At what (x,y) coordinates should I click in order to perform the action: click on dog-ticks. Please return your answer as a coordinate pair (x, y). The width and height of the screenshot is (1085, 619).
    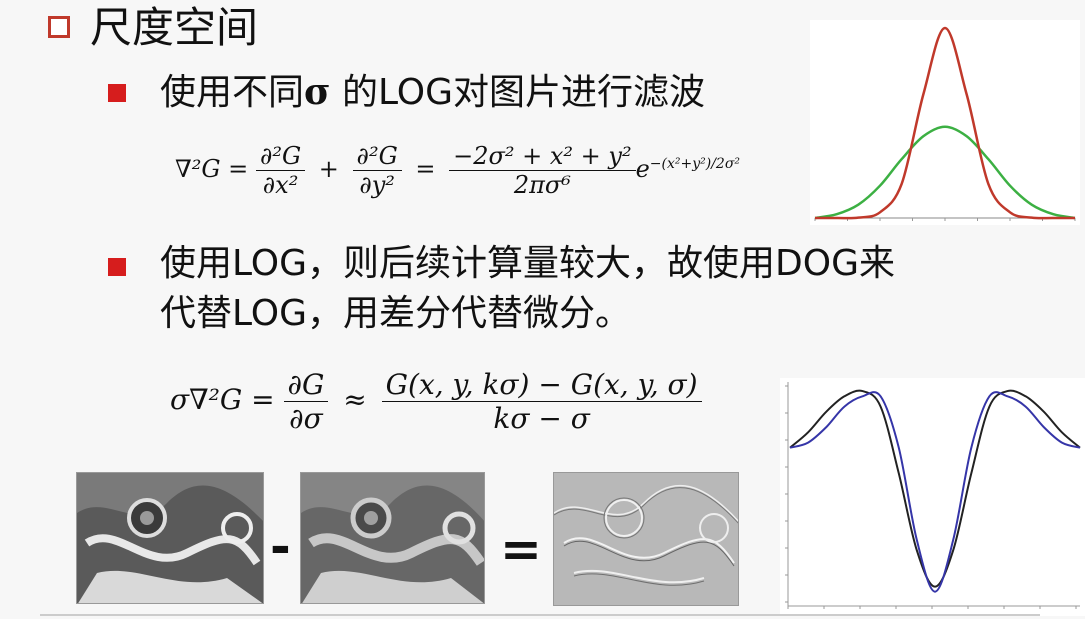
    Looking at the image, I should click on (931, 497).